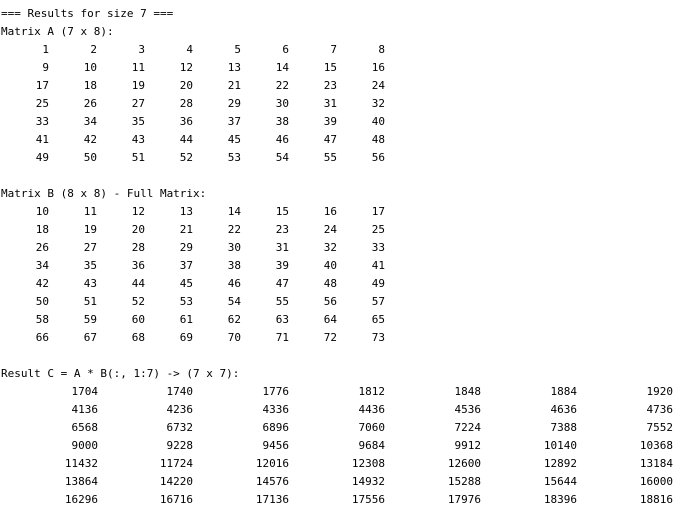 Image resolution: width=690 pixels, height=522 pixels. Describe the element at coordinates (176, 499) in the screenshot. I see `matrix-cell: 16716` at that location.